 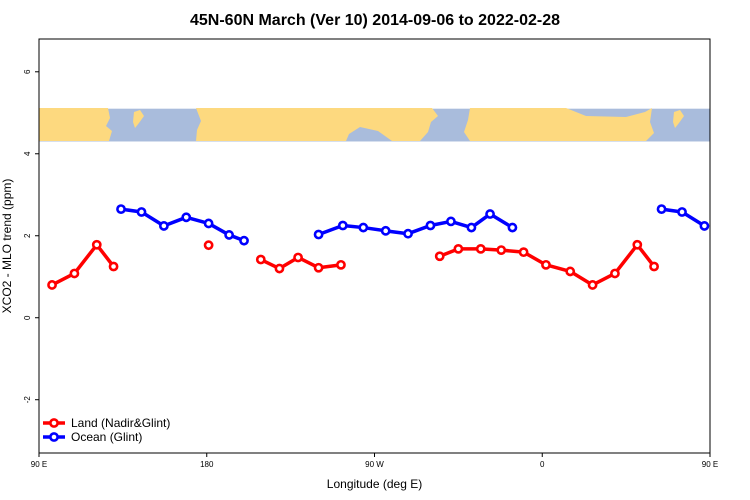 I want to click on map-strip, so click(x=374, y=125).